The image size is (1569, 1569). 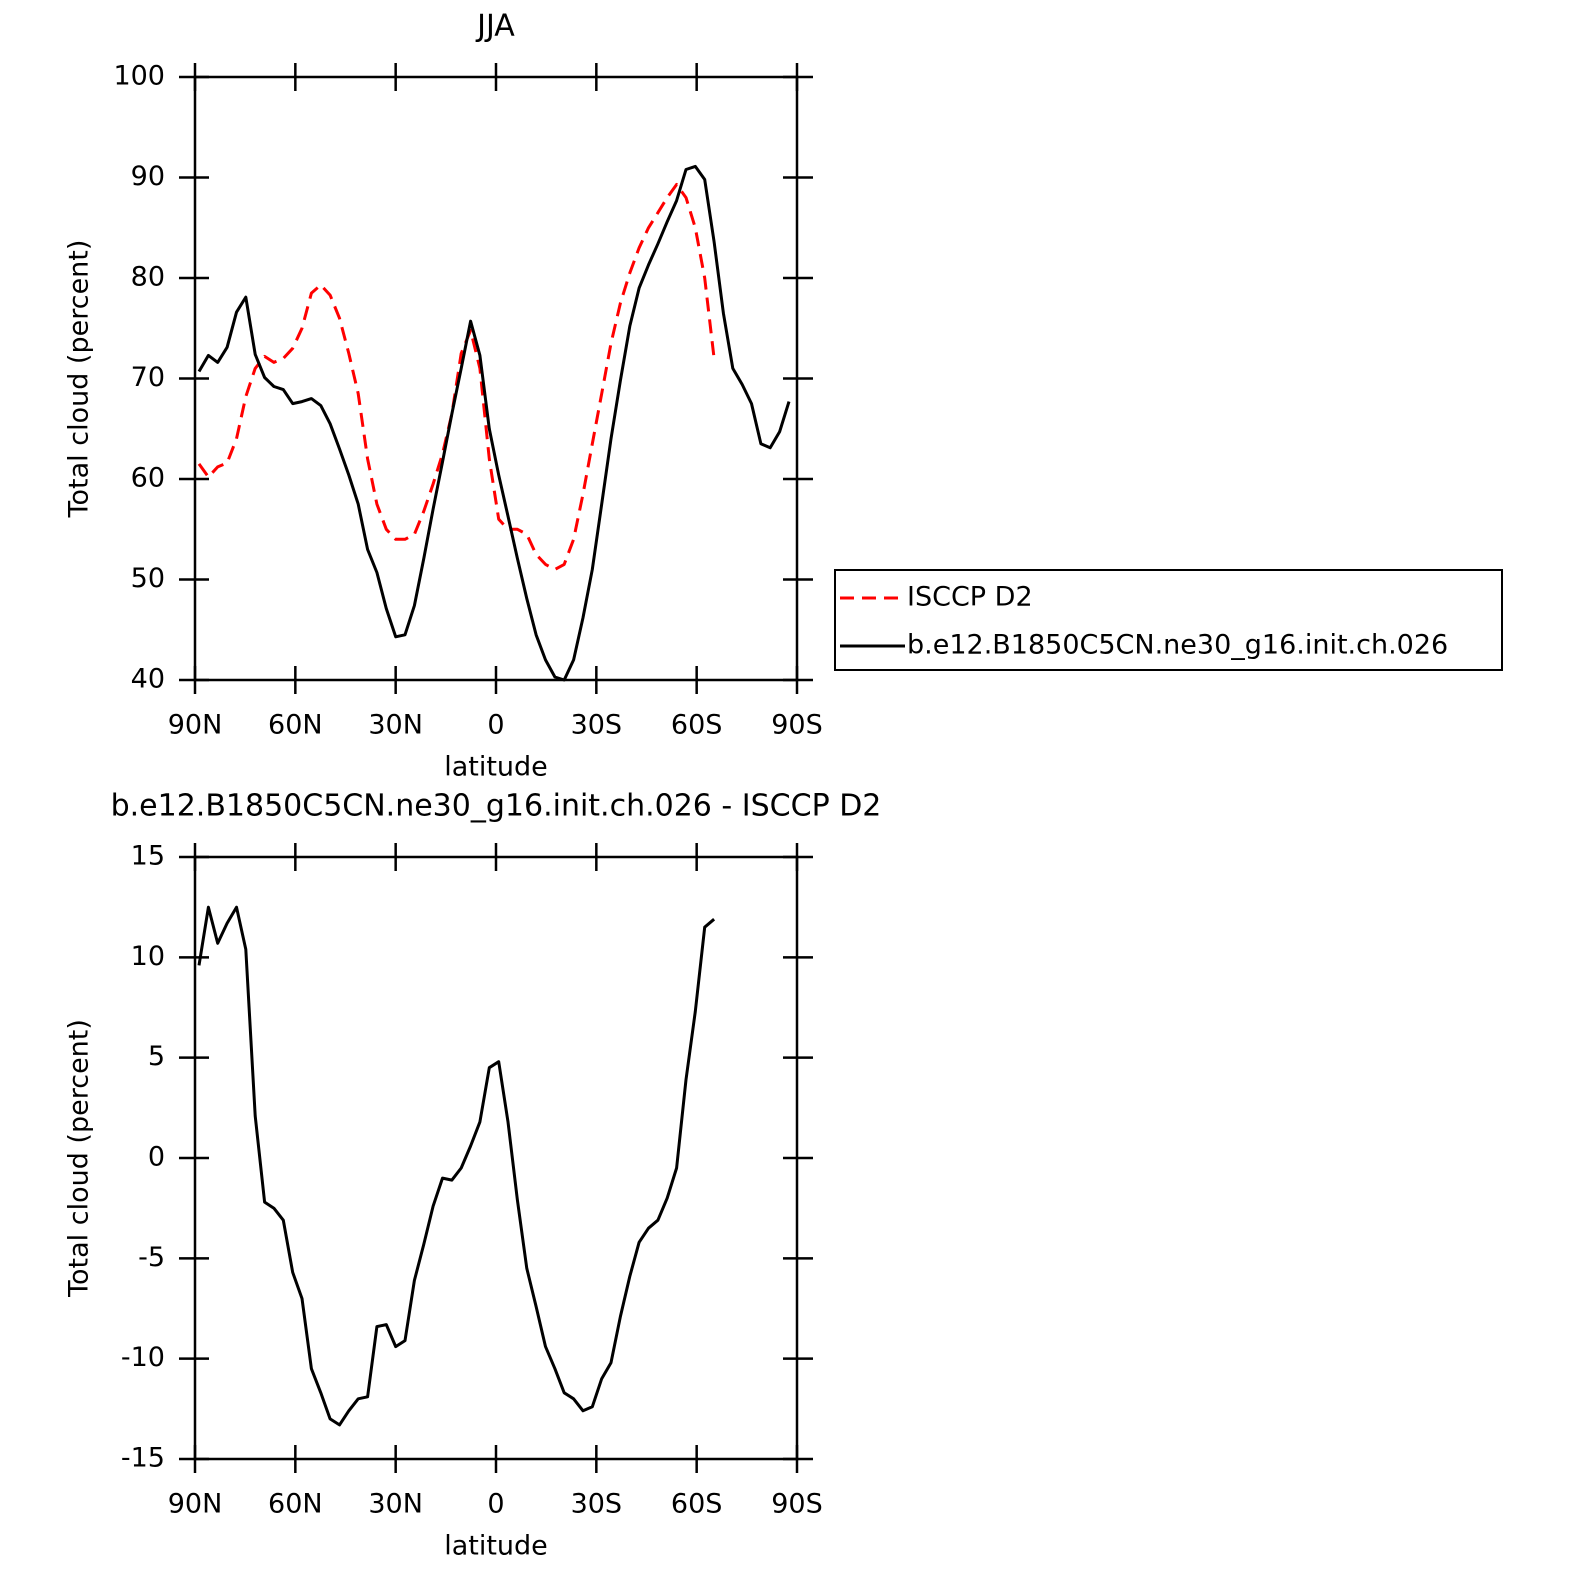 I want to click on y-tick-label: 40, so click(x=148, y=679).